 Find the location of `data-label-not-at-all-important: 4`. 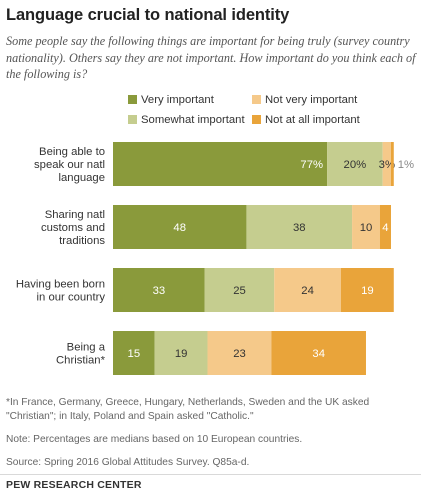

data-label-not-at-all-important: 4 is located at coordinates (385, 228).